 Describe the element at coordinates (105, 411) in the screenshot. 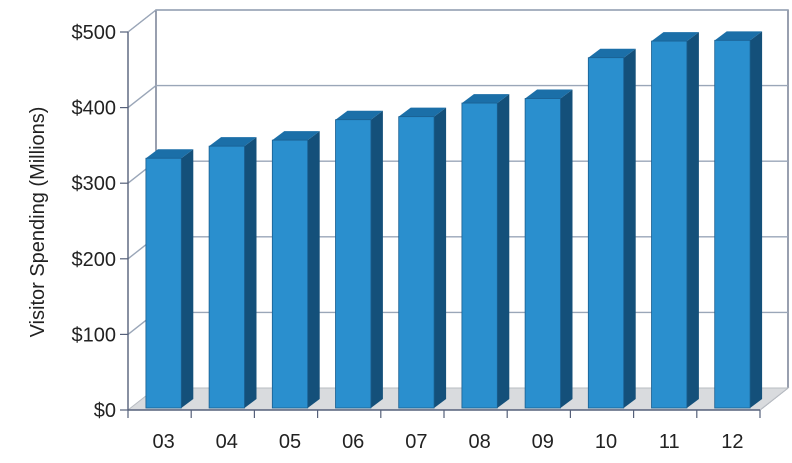

I see `y-tick-label: $0` at that location.